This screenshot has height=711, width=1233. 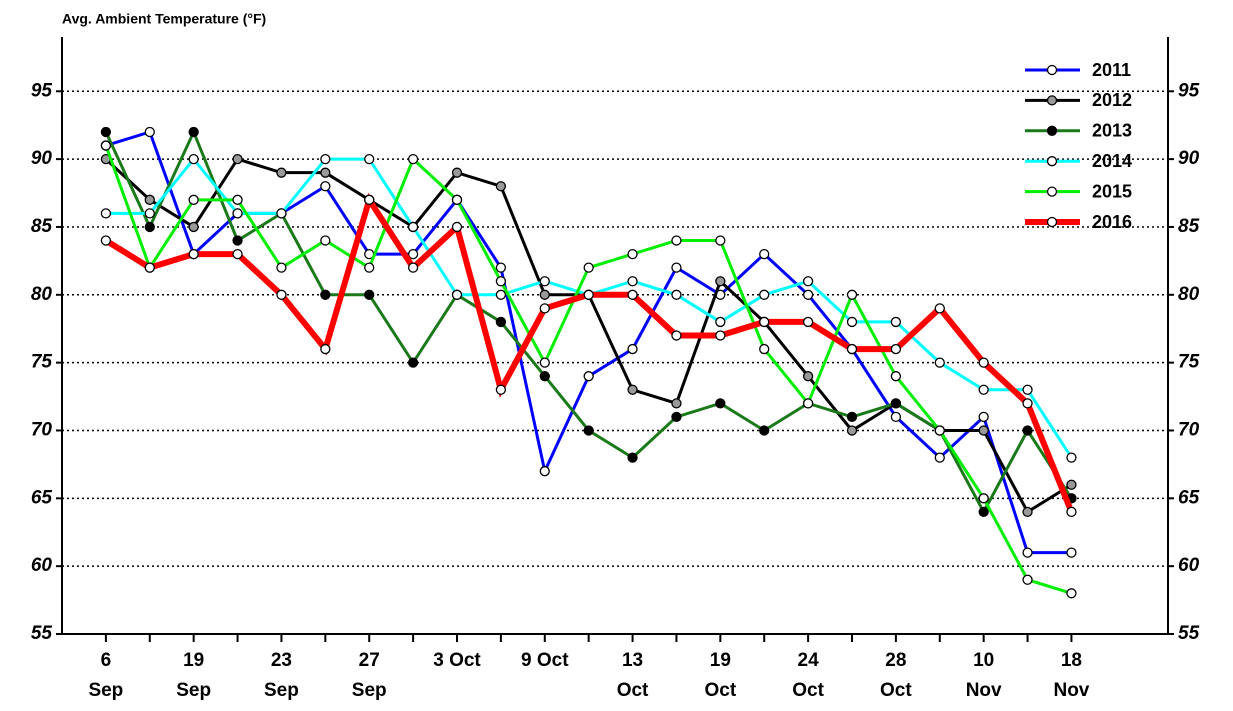 What do you see at coordinates (194, 675) in the screenshot?
I see `x-tick-label: 19 Sep` at bounding box center [194, 675].